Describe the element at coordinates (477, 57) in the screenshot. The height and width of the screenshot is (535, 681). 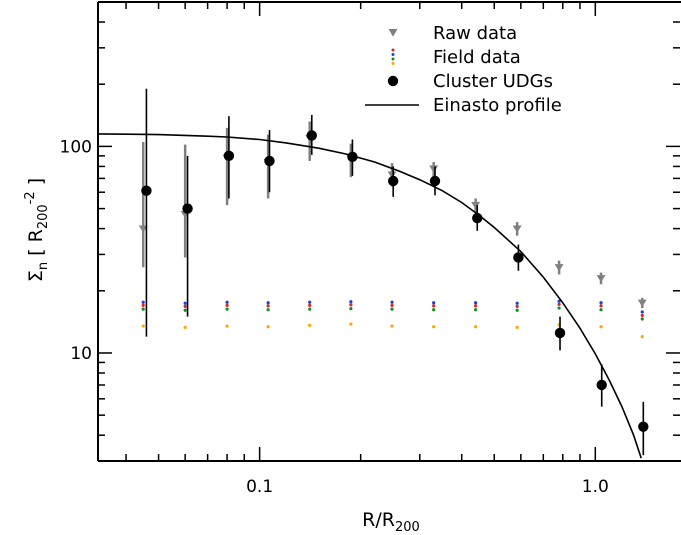
I see `legend-label: Field data` at that location.